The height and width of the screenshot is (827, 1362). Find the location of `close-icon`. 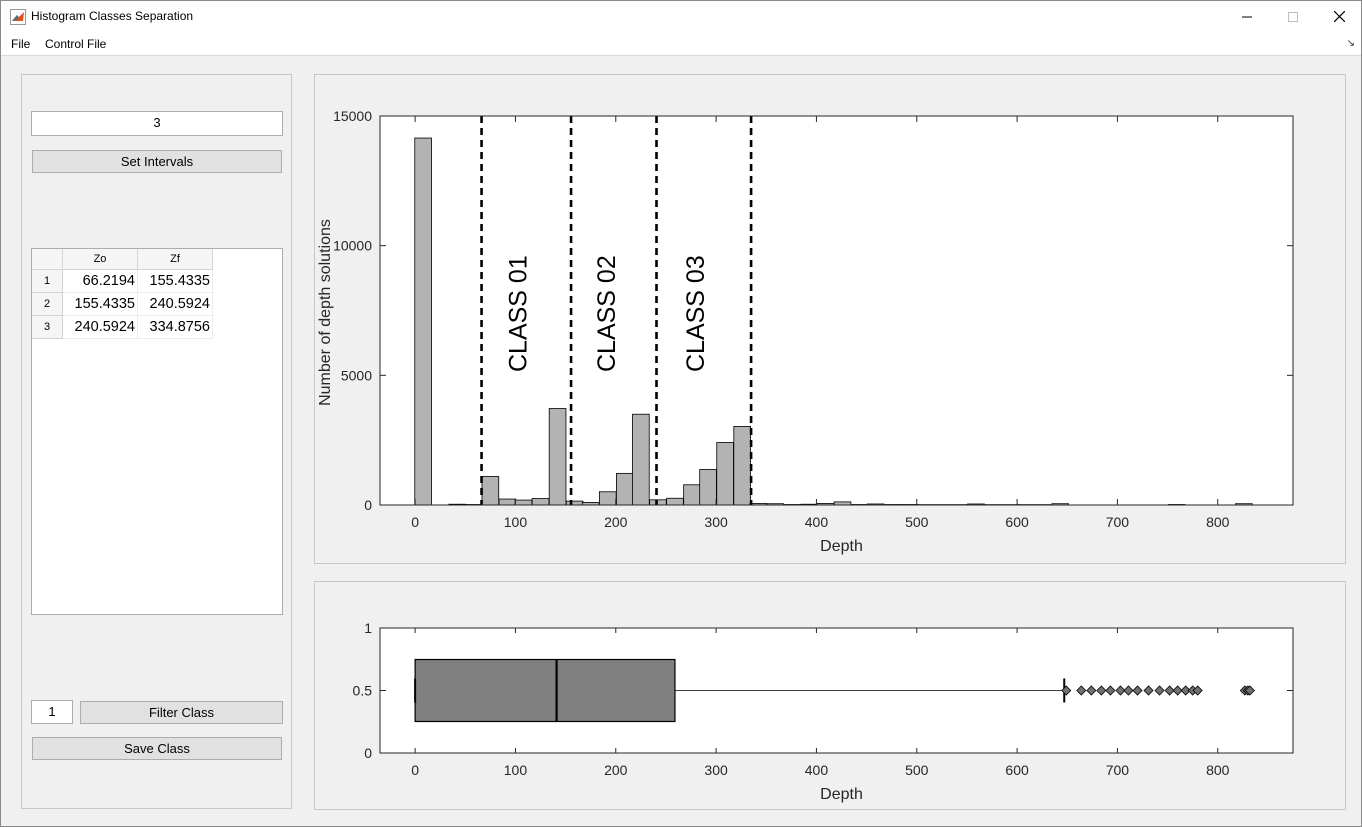

close-icon is located at coordinates (1339, 16).